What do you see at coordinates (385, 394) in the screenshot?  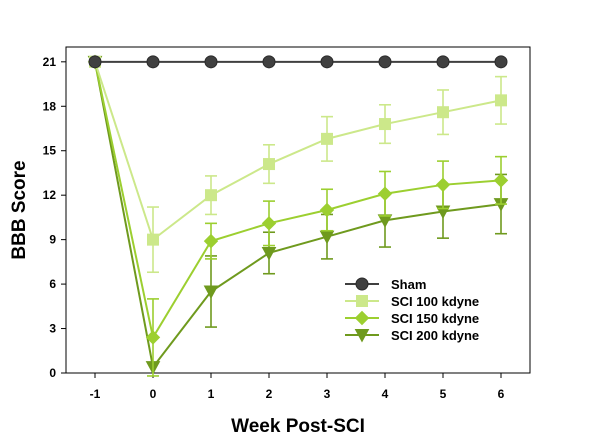 I see `x-tick-label: 4` at bounding box center [385, 394].